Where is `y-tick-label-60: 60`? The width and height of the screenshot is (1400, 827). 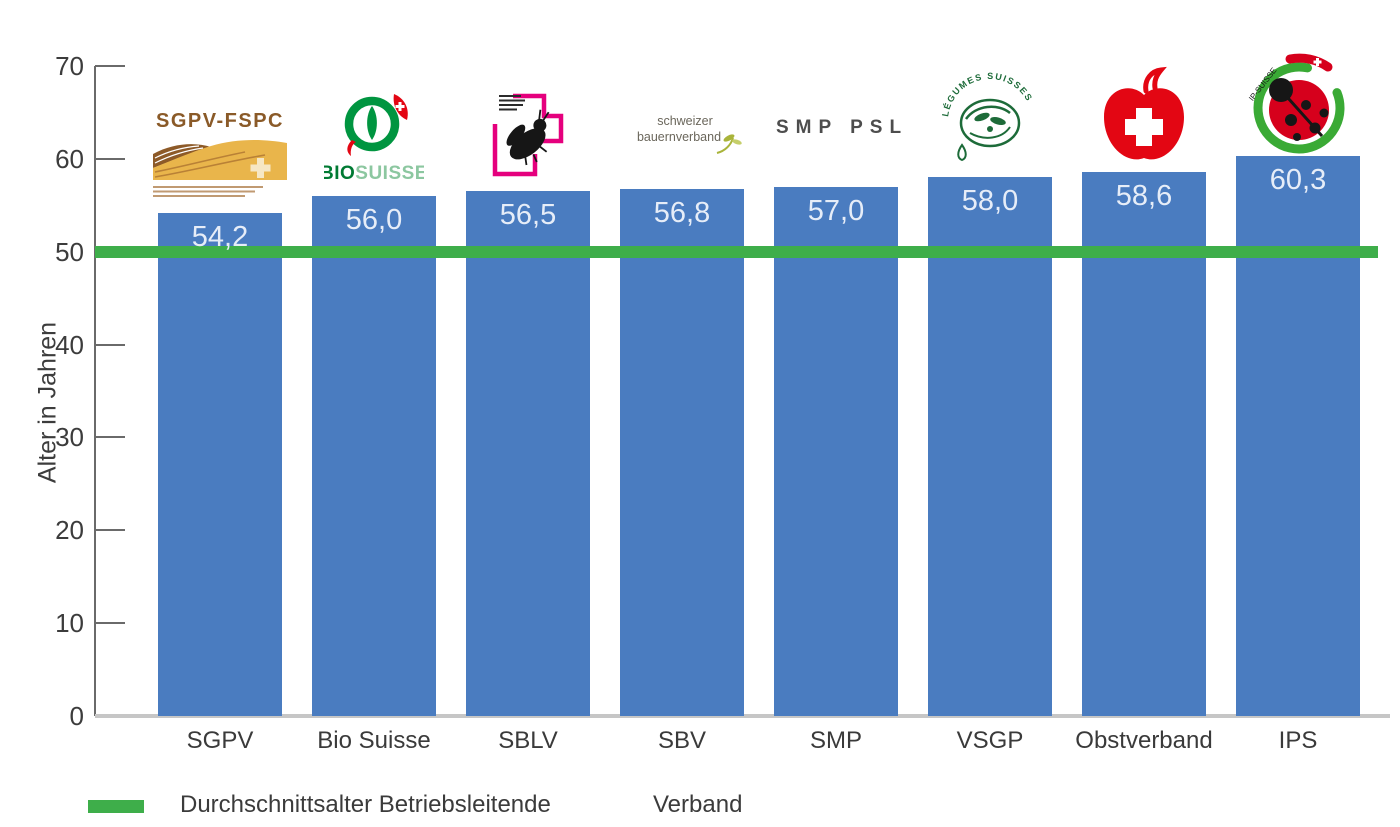
y-tick-label-60: 60 is located at coordinates (69, 158).